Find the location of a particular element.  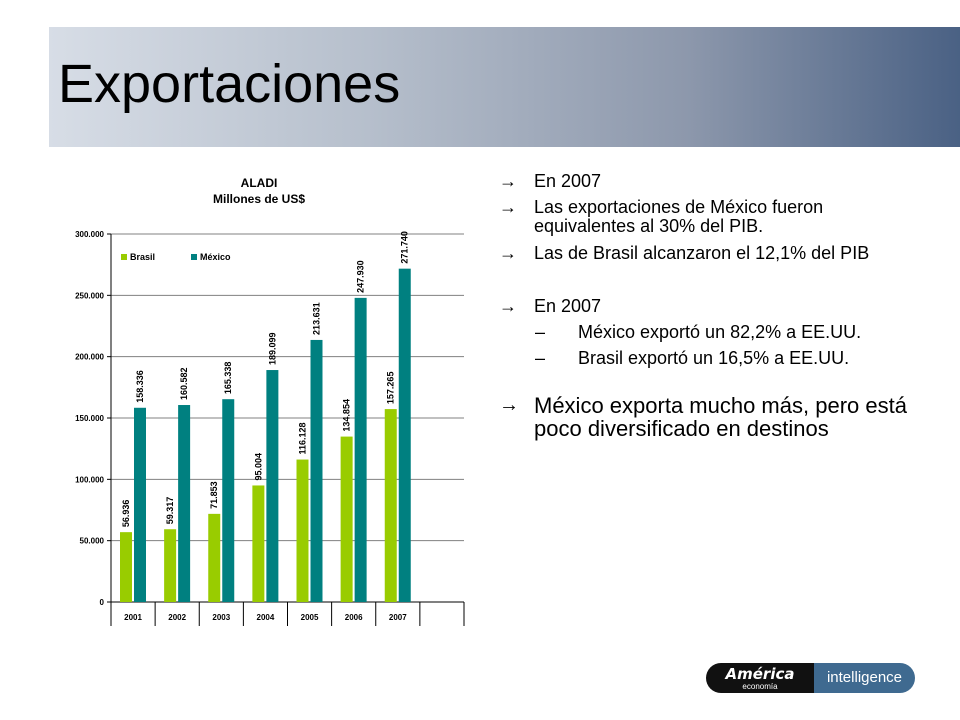

legend-label: Brasil is located at coordinates (142, 257).